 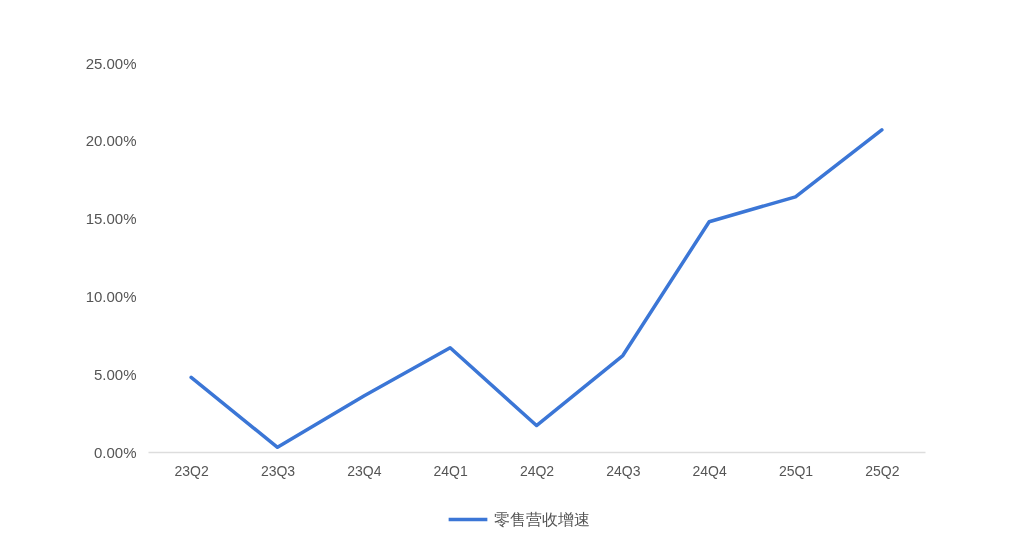 I want to click on y-tick-label: 5.00%, so click(x=115, y=374).